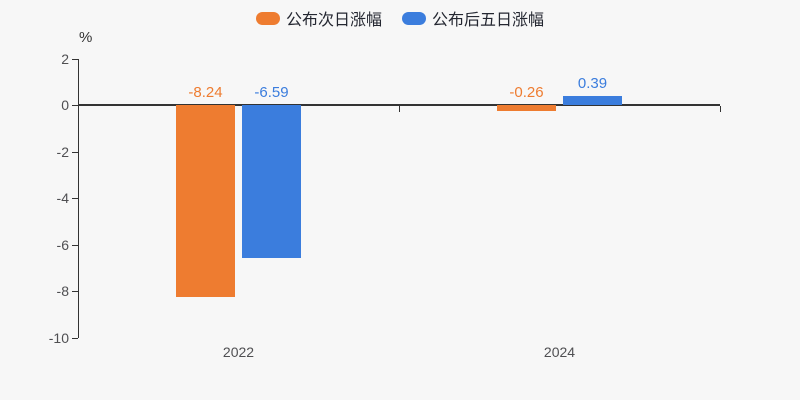 This screenshot has width=800, height=400. What do you see at coordinates (526, 108) in the screenshot?
I see `bar-2024-series0` at bounding box center [526, 108].